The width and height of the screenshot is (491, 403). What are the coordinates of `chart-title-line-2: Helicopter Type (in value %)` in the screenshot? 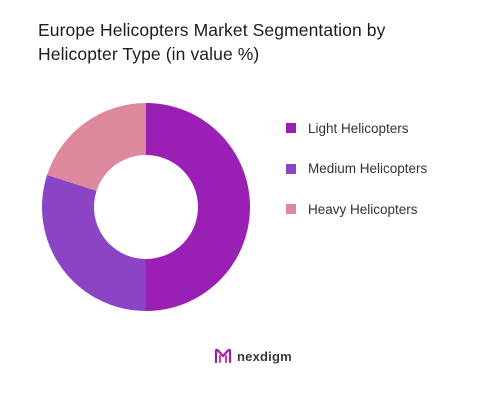 It's located at (149, 54).